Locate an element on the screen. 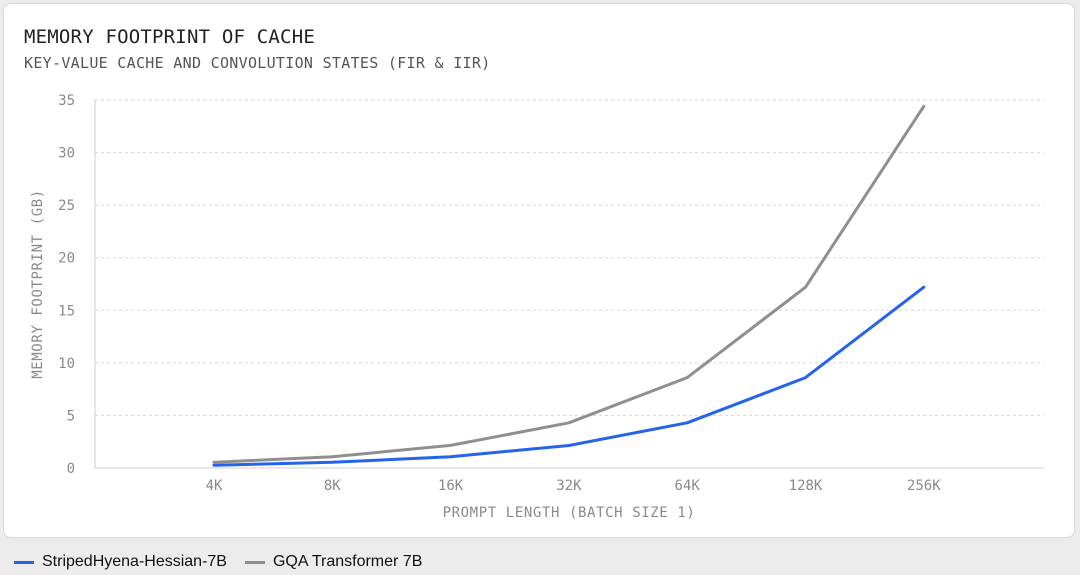 Image resolution: width=1080 pixels, height=575 pixels. legend-label: StripedHyena-Hessian-7B is located at coordinates (134, 561).